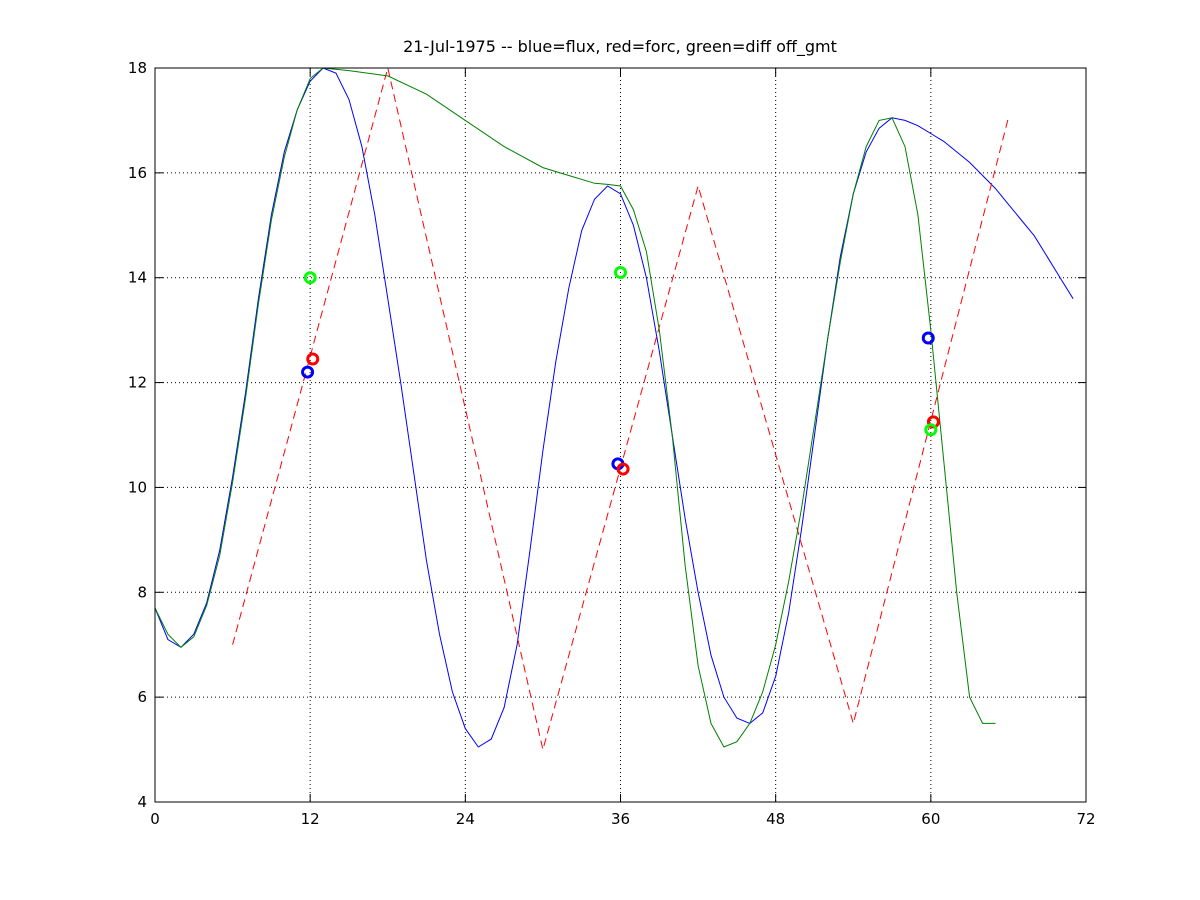  Describe the element at coordinates (155, 819) in the screenshot. I see `x-tick-label: 0` at that location.